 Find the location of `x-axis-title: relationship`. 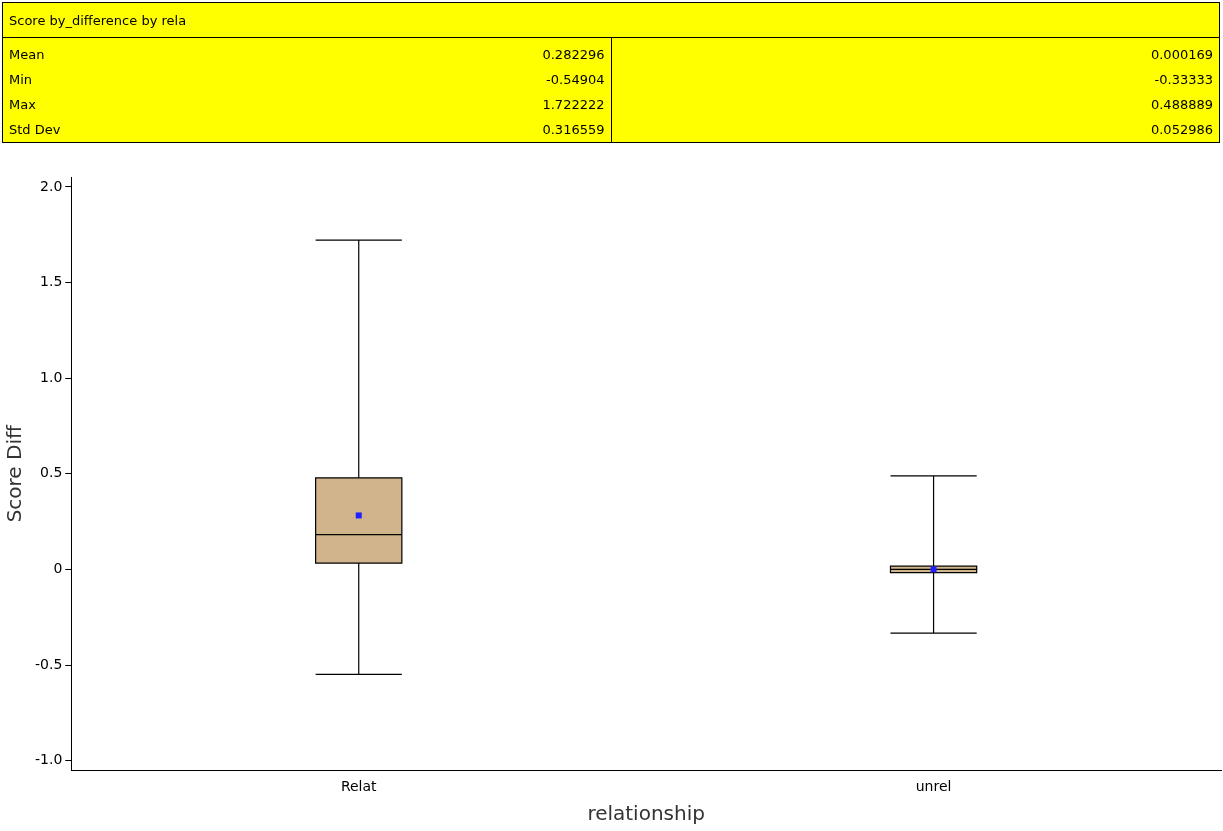

x-axis-title: relationship is located at coordinates (646, 813).